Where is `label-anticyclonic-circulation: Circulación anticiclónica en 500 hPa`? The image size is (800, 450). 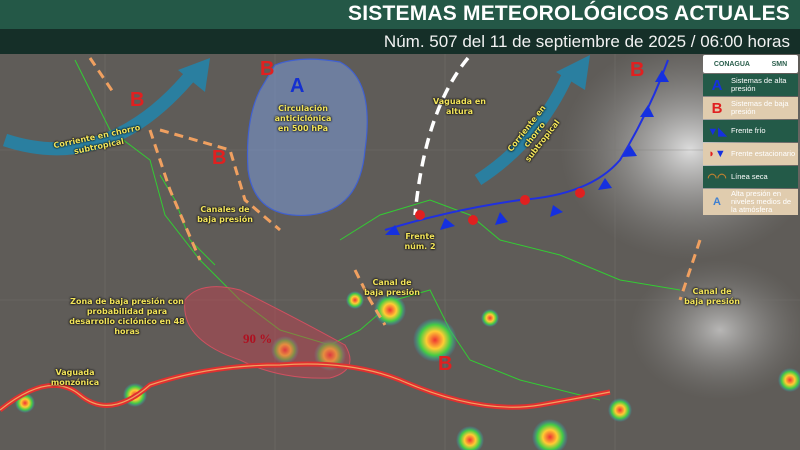
label-anticyclonic-circulation: Circulación anticiclónica en 500 hPa is located at coordinates (303, 118).